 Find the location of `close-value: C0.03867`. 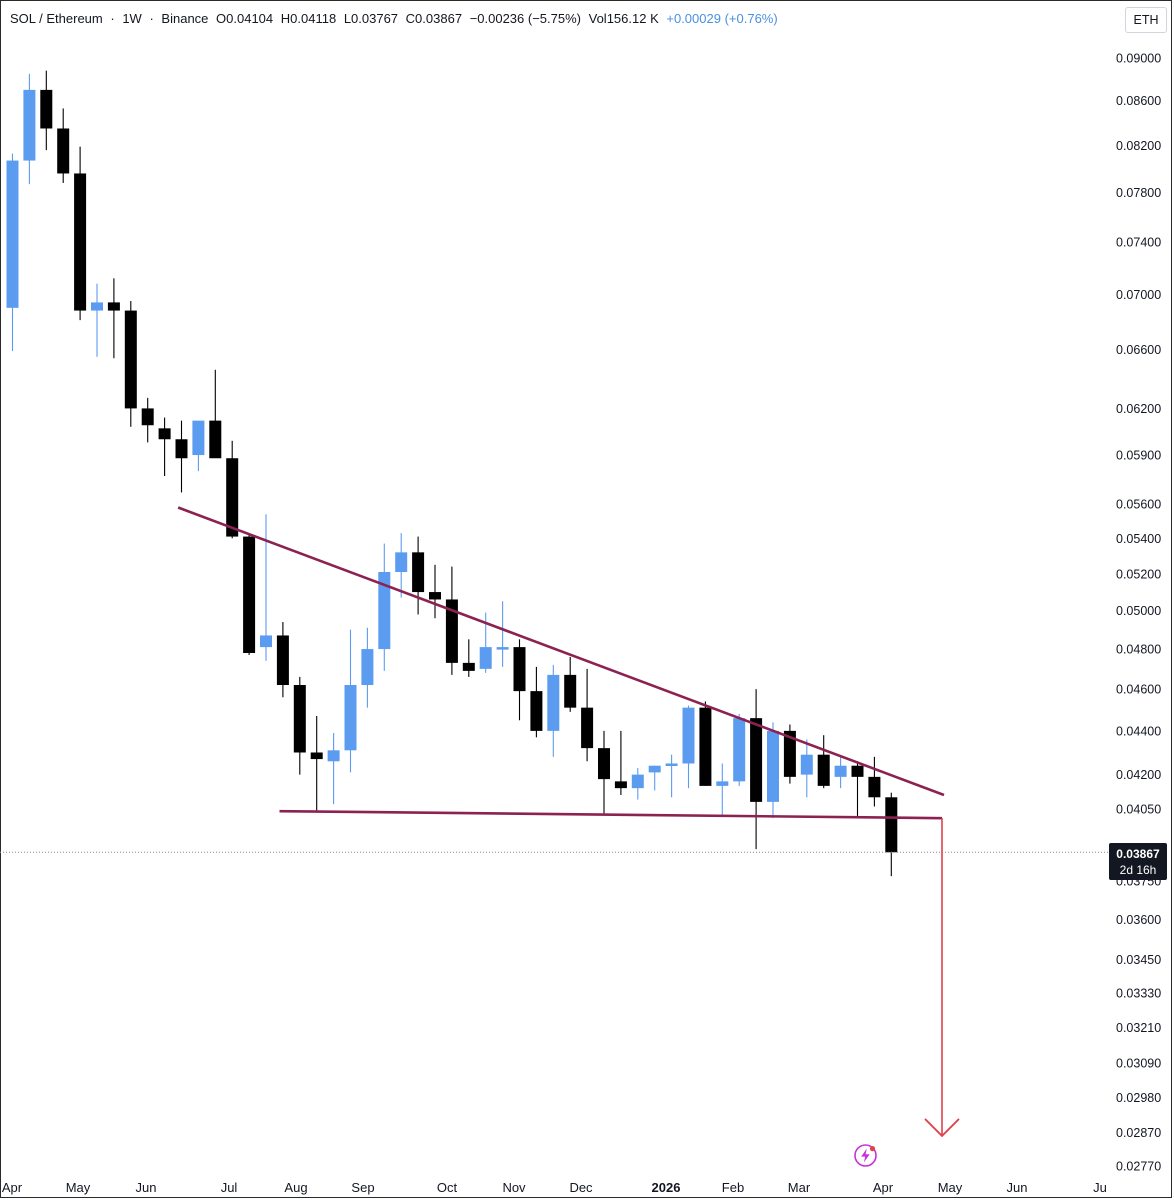

close-value: C0.03867 is located at coordinates (434, 18).